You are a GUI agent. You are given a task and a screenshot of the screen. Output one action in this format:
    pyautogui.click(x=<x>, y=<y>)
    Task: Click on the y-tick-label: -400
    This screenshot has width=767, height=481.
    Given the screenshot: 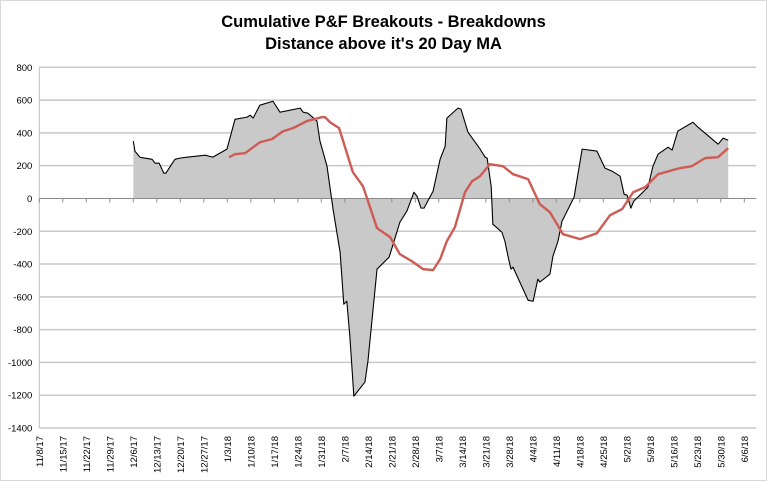 What is the action you would take?
    pyautogui.click(x=22, y=265)
    